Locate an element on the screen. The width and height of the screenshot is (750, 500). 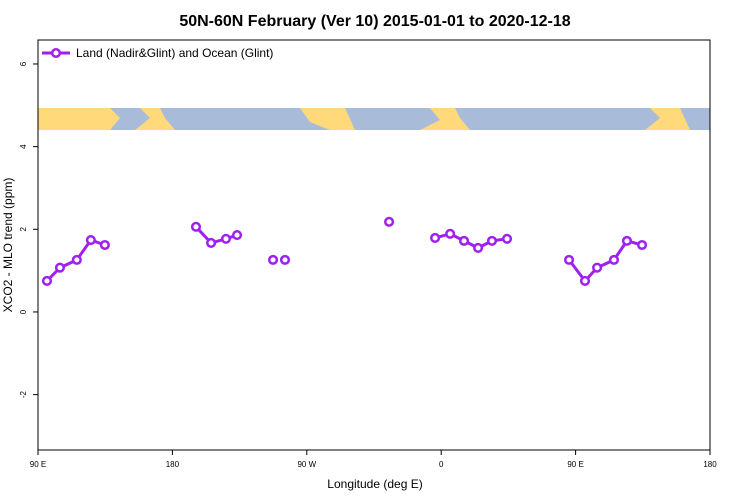
x-axis-label: Longitude (deg E) is located at coordinates (374, 484).